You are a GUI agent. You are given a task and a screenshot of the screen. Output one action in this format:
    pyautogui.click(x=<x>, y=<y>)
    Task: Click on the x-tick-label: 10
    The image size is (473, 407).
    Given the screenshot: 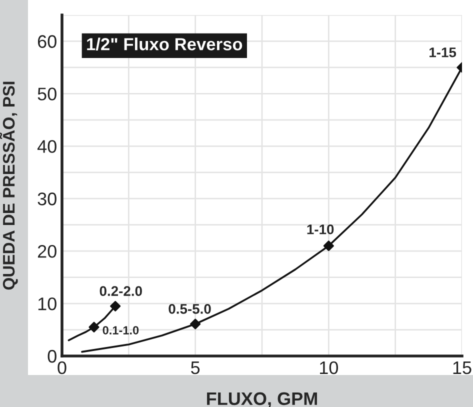 What is the action you would take?
    pyautogui.click(x=329, y=367)
    